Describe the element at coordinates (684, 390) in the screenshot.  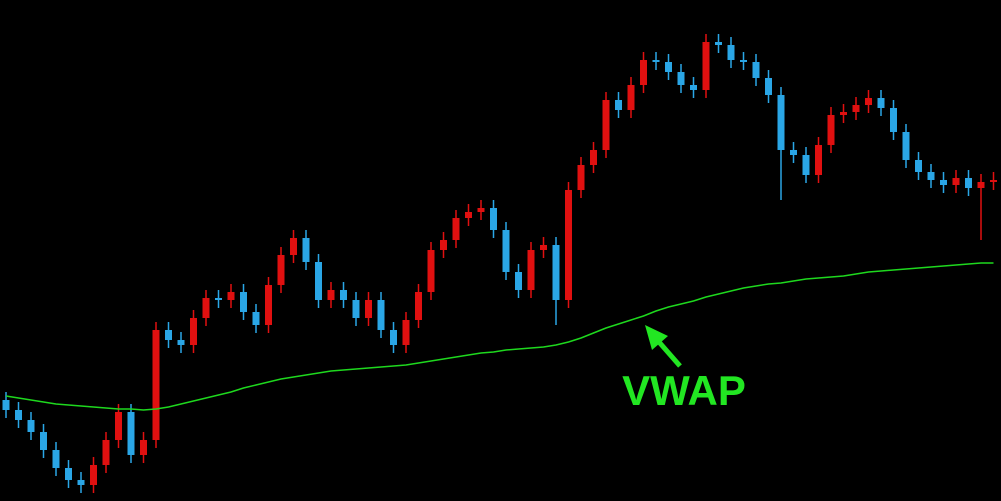
I see `annotation: VWAP` at that location.